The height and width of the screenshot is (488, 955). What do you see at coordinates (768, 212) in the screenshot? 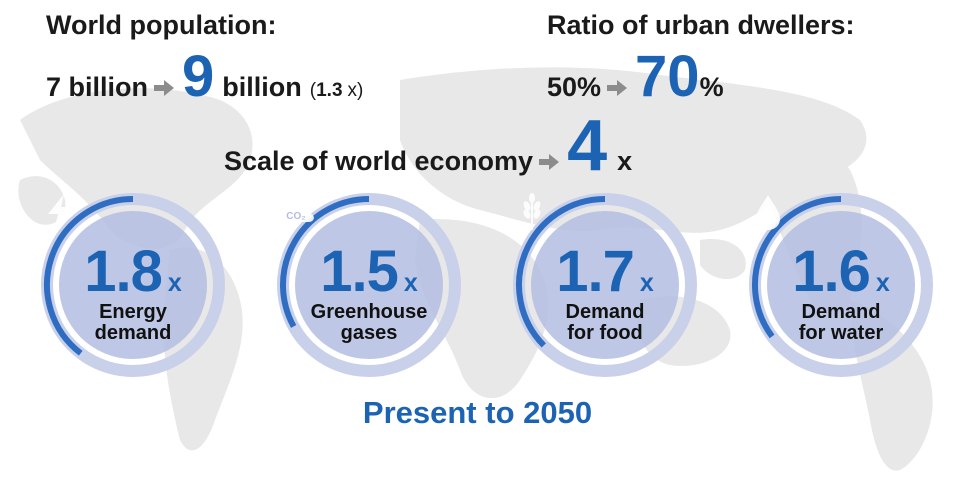
I see `water-drop-icon` at bounding box center [768, 212].